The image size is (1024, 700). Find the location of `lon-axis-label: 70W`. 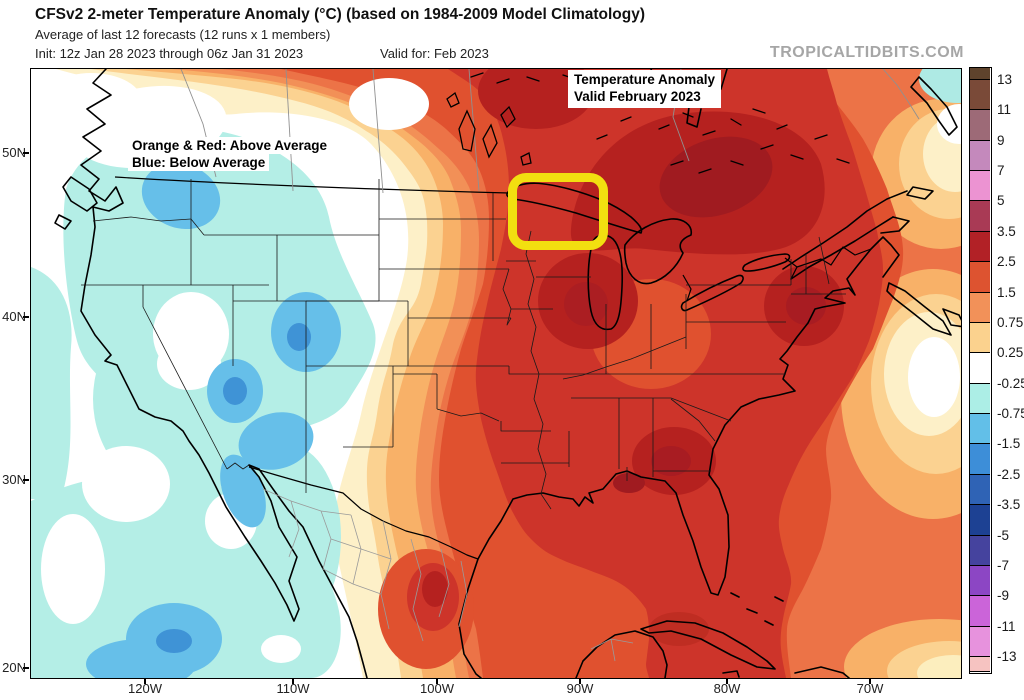

lon-axis-label: 70W is located at coordinates (870, 688).